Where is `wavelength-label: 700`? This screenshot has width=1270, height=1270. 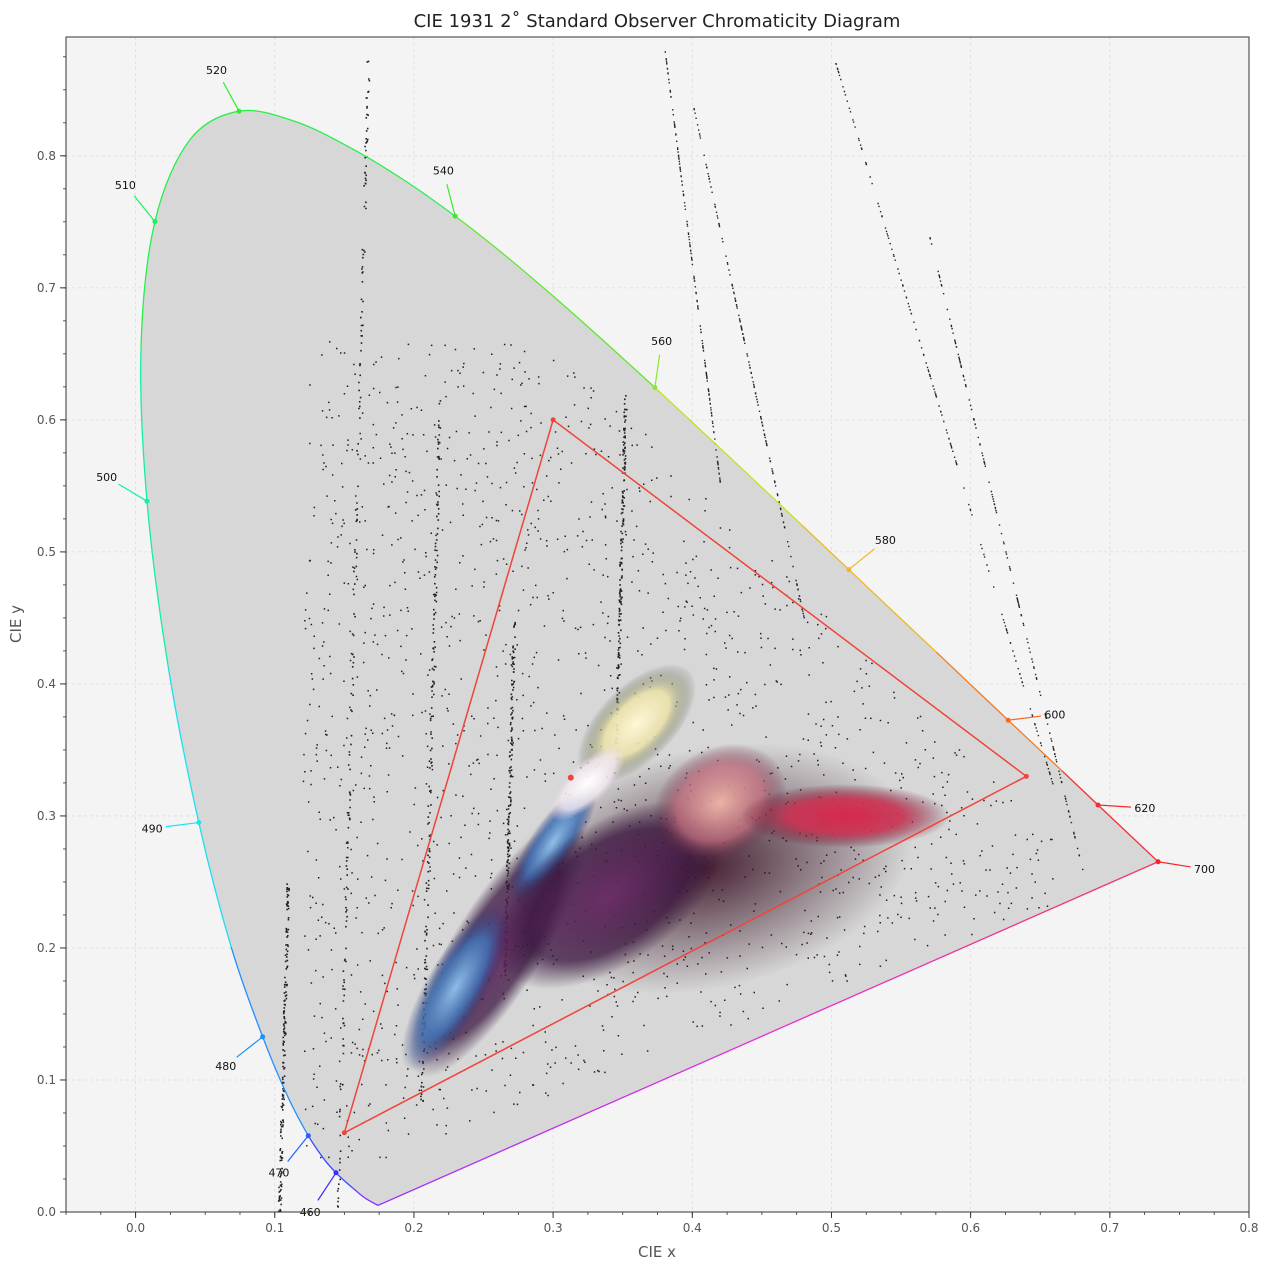 wavelength-label: 700 is located at coordinates (1204, 869).